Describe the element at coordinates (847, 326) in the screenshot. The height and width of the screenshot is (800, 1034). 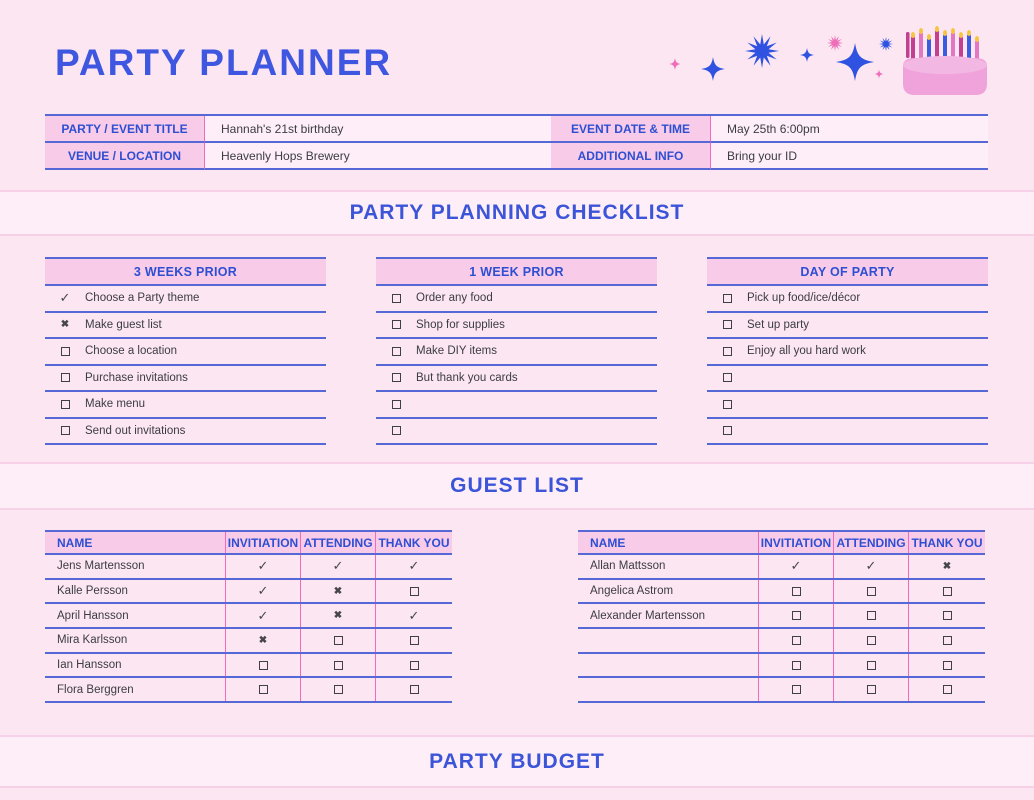
I see `checklist-item: Set up party` at that location.